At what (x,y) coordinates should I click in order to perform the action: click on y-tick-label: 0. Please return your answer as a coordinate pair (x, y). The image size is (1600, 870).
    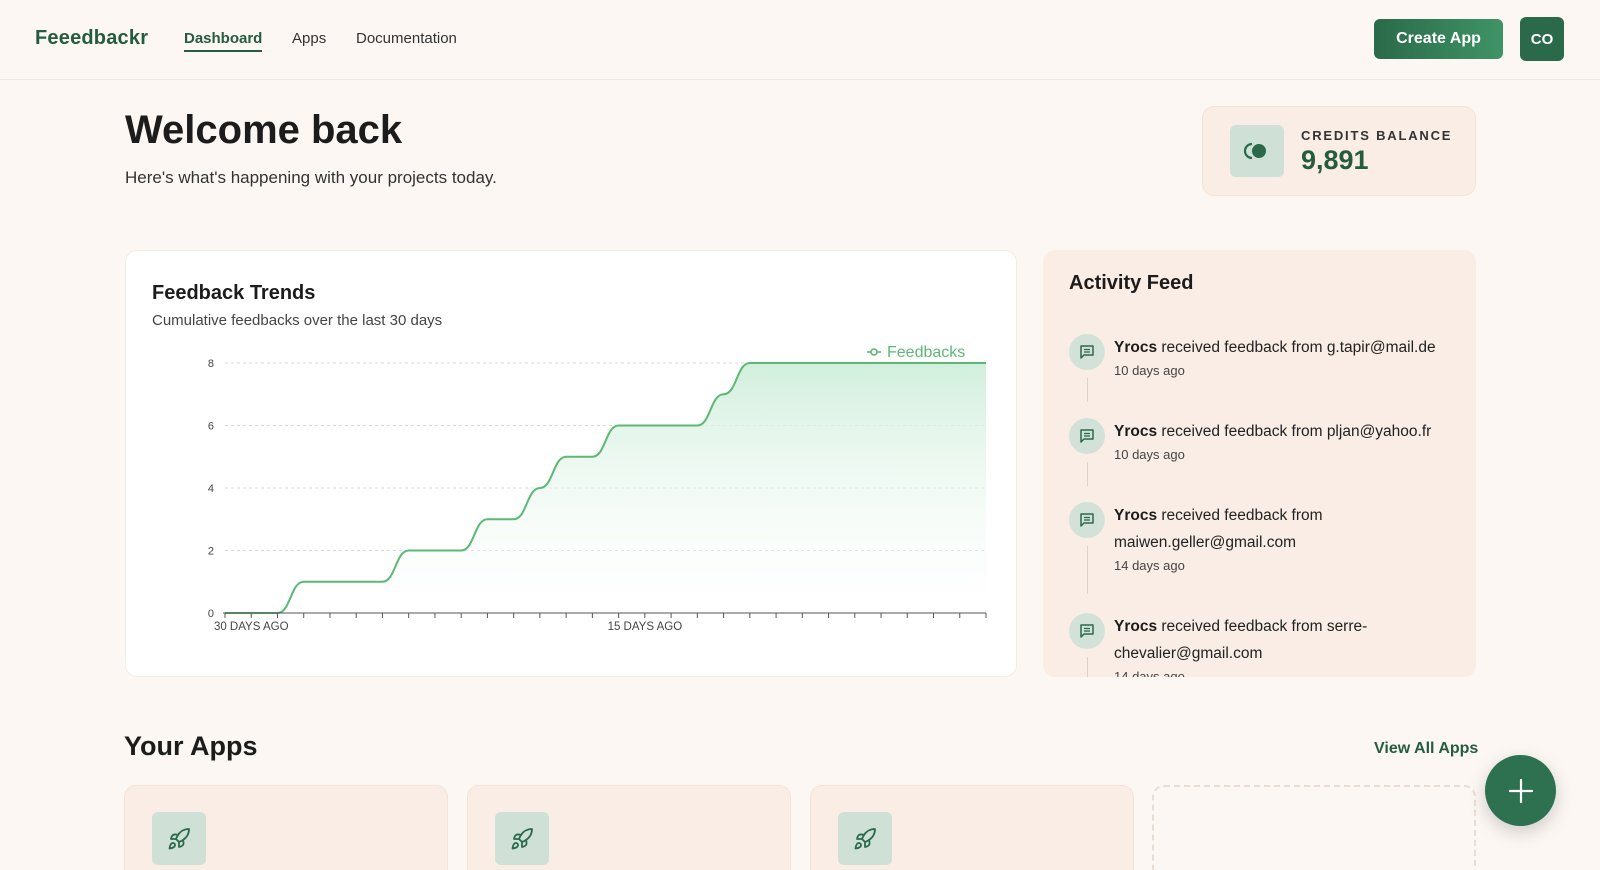
    Looking at the image, I should click on (211, 614).